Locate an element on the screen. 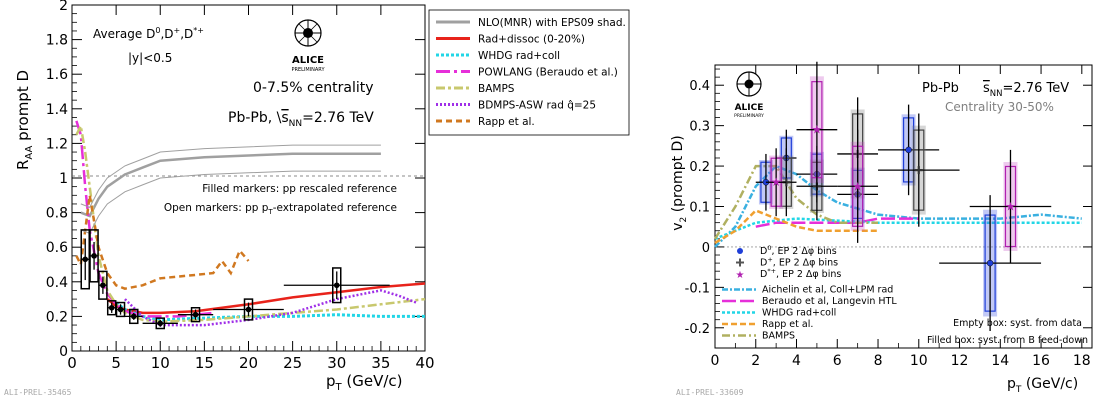 The height and width of the screenshot is (405, 1097). right-note-filled: Filled box: syst. from B feed-down is located at coordinates (1007, 340).